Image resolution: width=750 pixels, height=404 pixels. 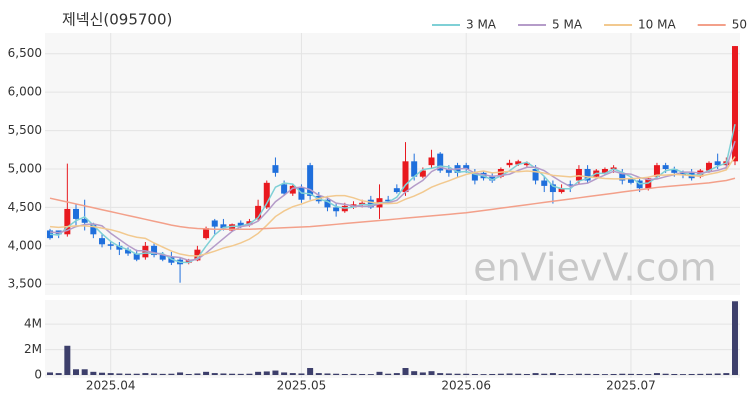 What do you see at coordinates (481, 25) in the screenshot?
I see `legend-label: 3 MA` at bounding box center [481, 25].